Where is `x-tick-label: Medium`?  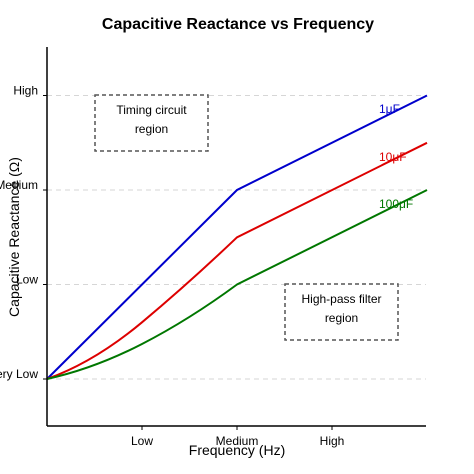
x-tick-label: Medium is located at coordinates (237, 441).